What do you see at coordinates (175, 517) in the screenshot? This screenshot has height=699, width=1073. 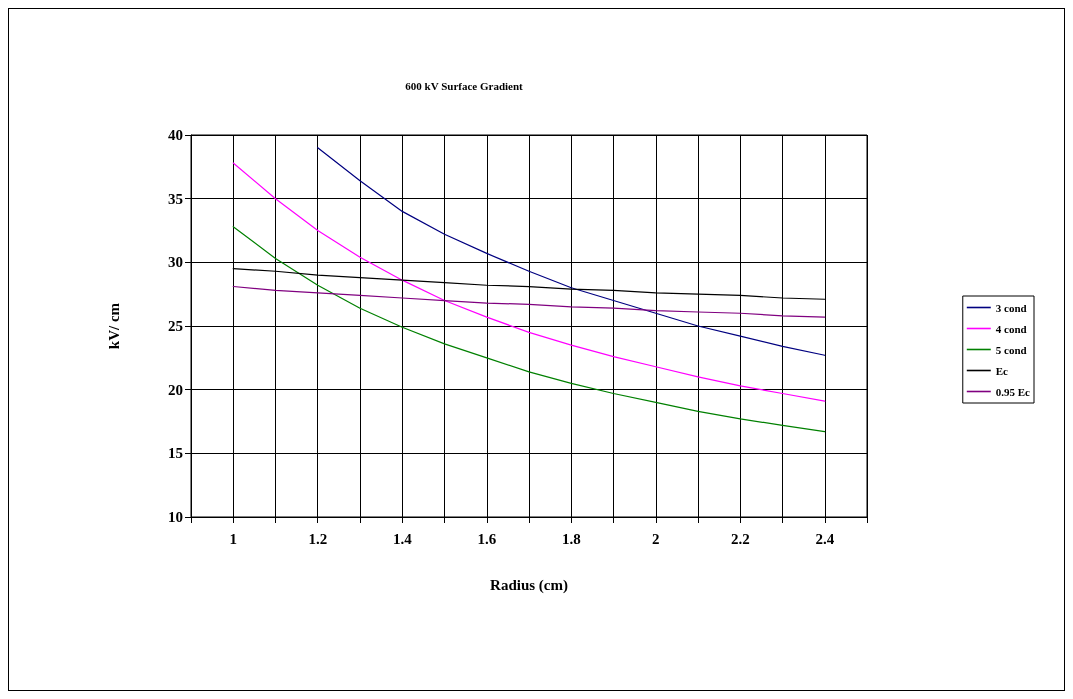 I see `y-tick-label: 10` at bounding box center [175, 517].